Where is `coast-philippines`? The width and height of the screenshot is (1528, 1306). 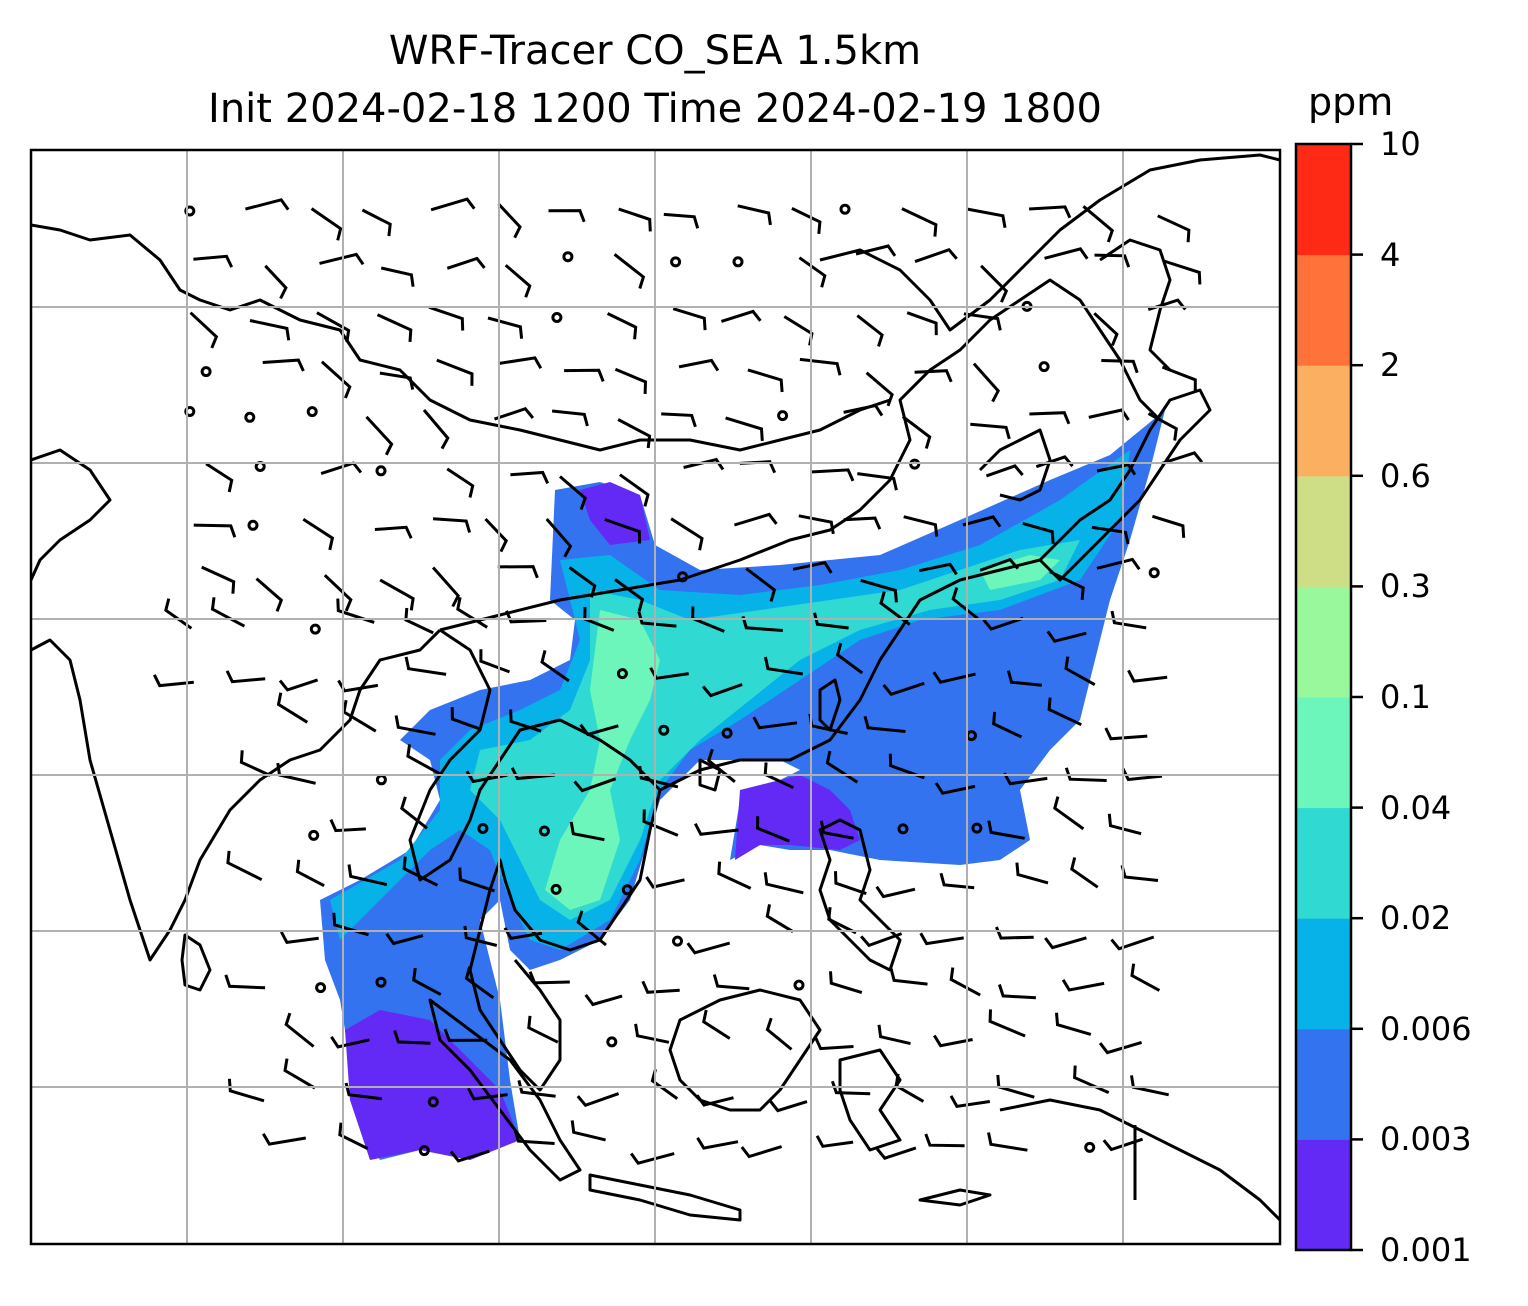
coast-philippines is located at coordinates (860, 895).